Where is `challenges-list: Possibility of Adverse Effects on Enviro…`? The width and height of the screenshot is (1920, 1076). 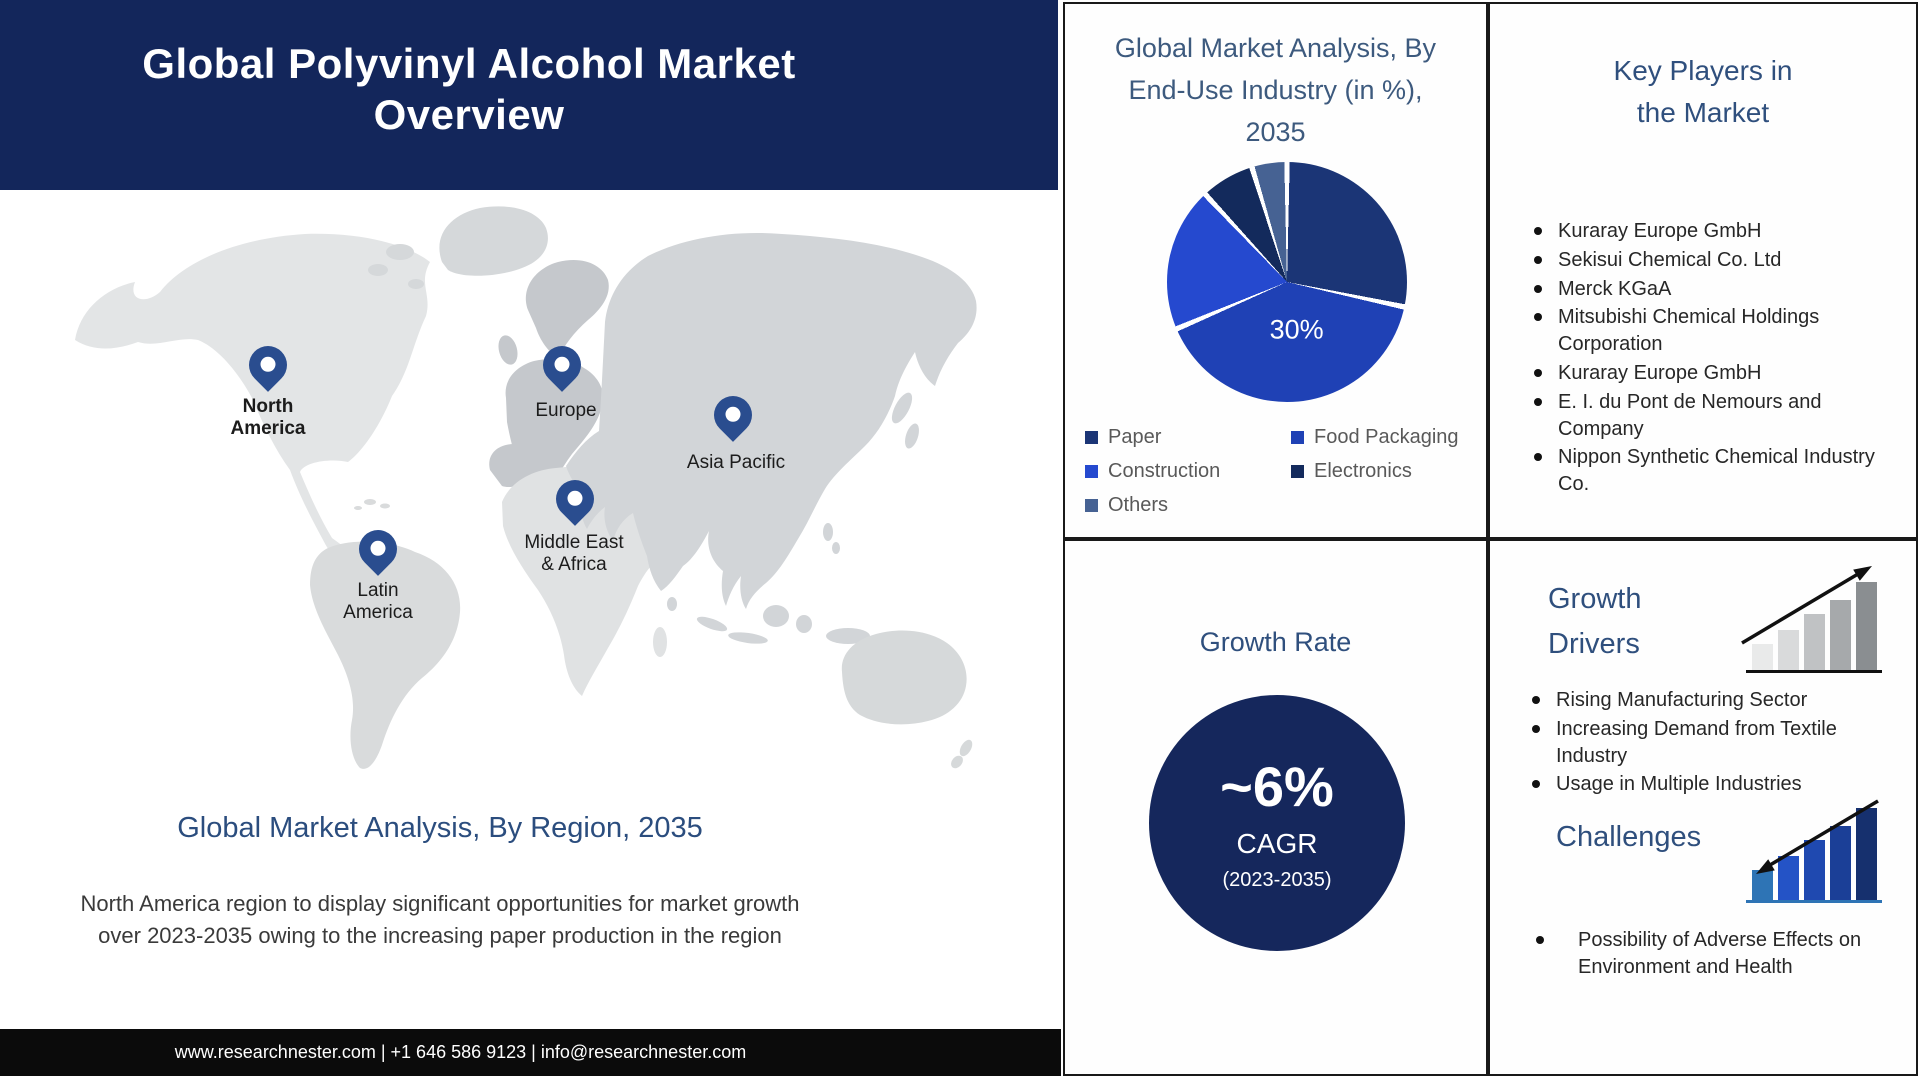
challenges-list: Possibility of Adverse Effects on Enviro… is located at coordinates (1696, 955).